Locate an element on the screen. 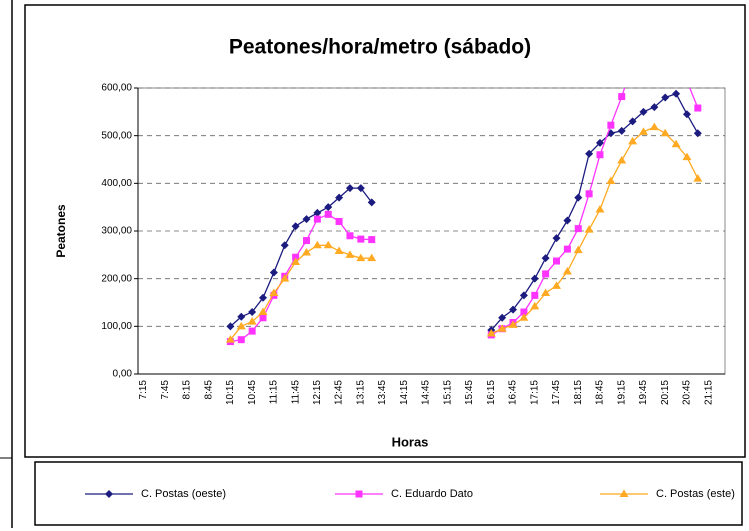 This screenshot has width=749, height=531. x-tick-label: 8:45 is located at coordinates (208, 390).